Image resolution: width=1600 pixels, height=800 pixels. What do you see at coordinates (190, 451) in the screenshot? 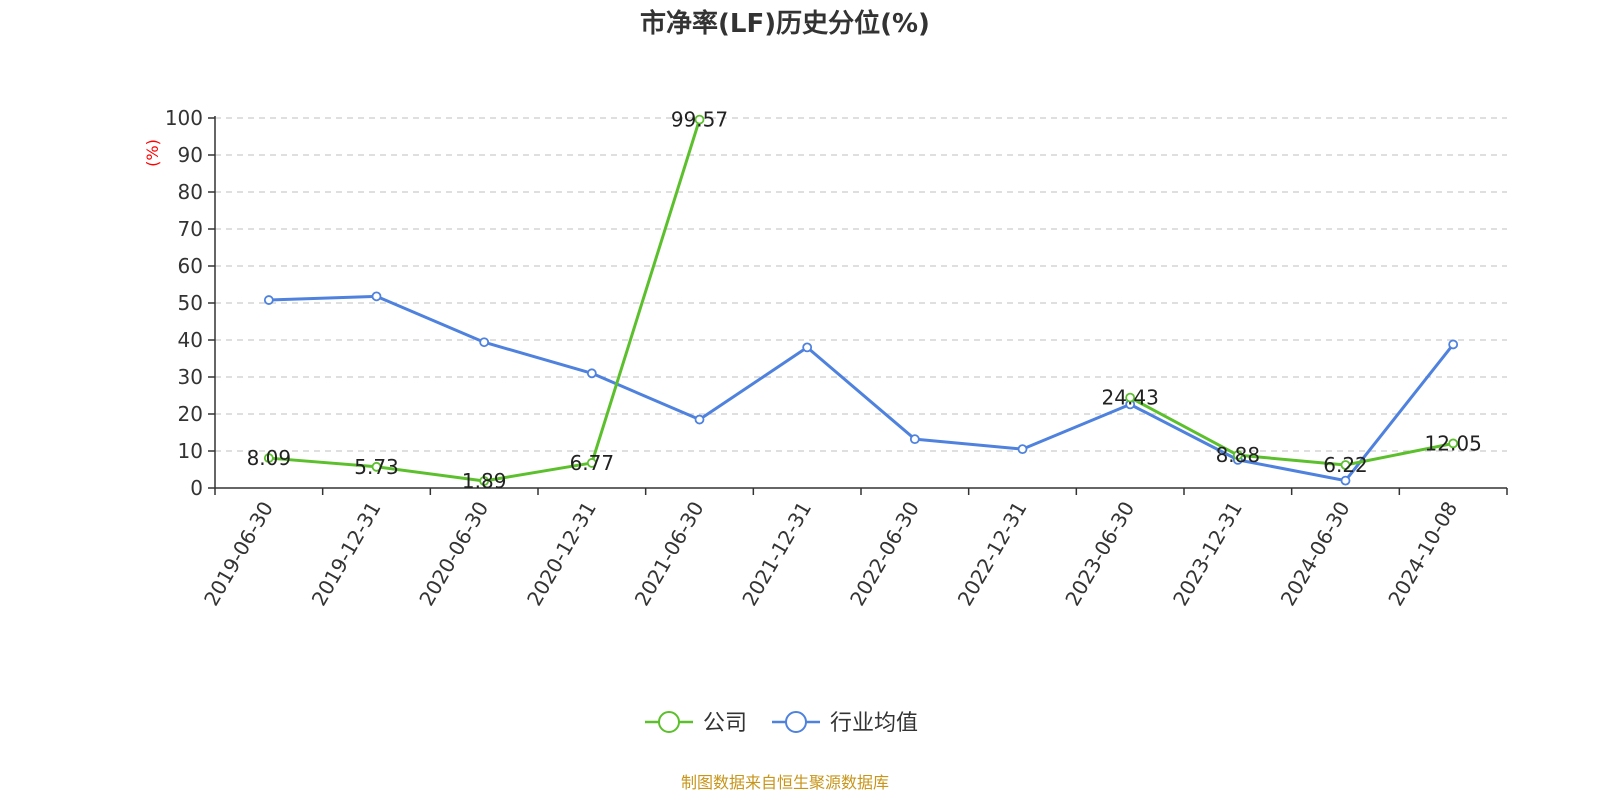
I see `y-tick-label: 10` at bounding box center [190, 451].